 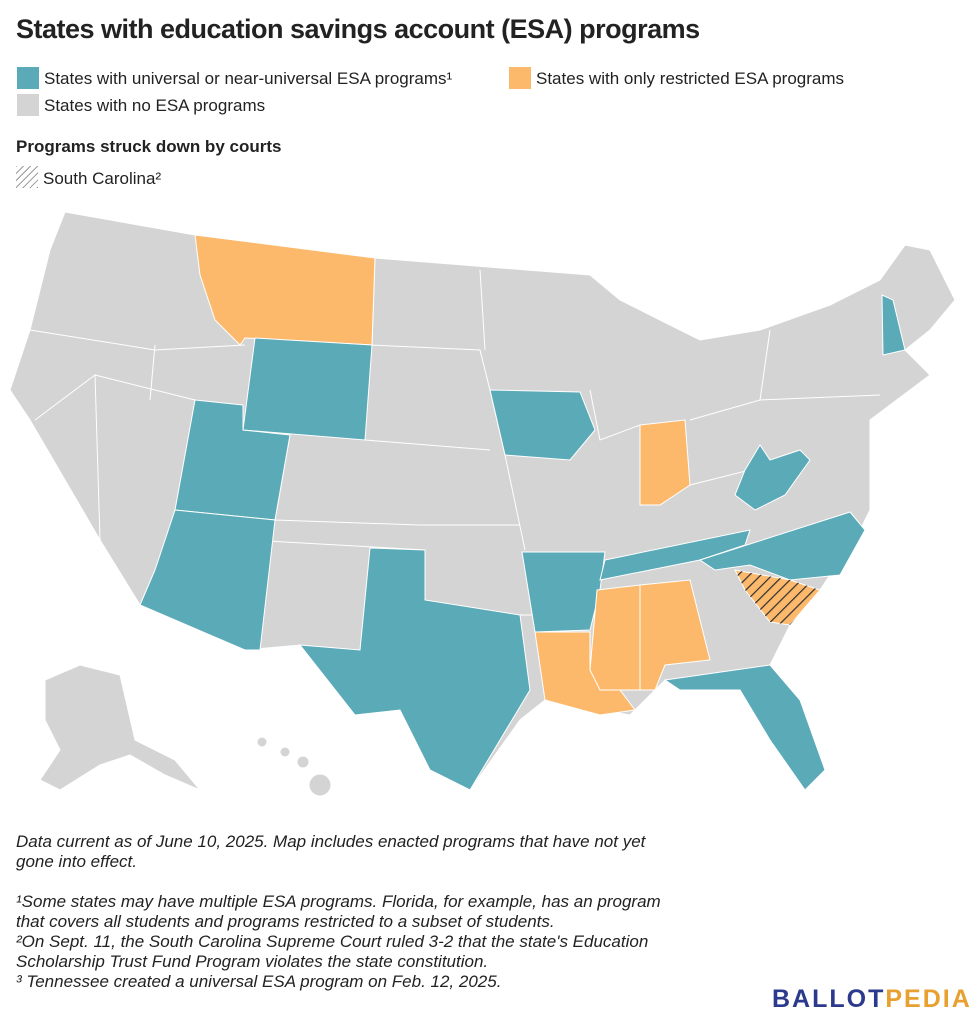 What do you see at coordinates (155, 105) in the screenshot?
I see `legend-label: States with no ESA programs` at bounding box center [155, 105].